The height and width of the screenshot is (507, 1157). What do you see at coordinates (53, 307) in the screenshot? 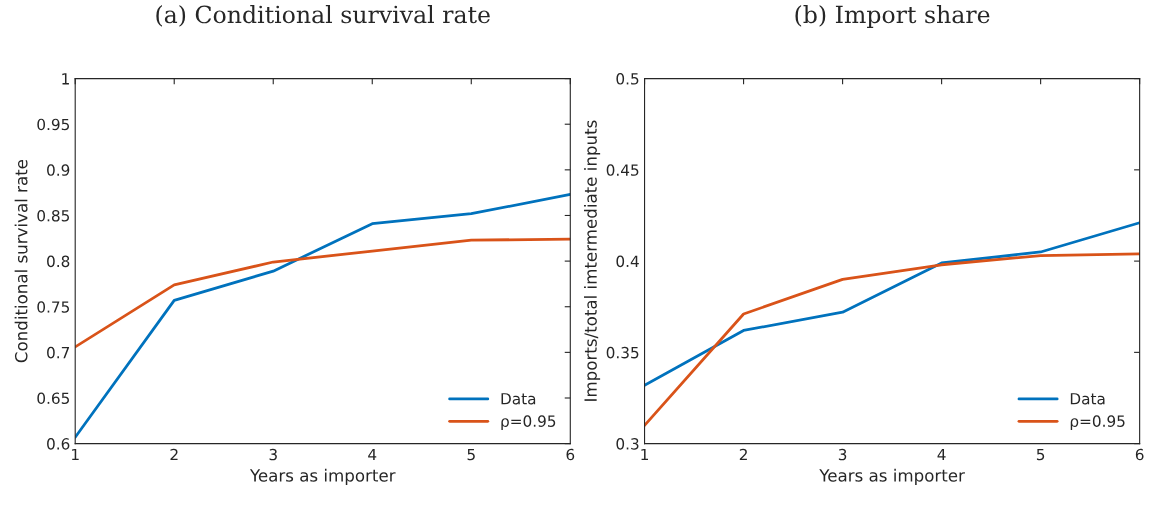
I see `y-tick-label: 0.75` at bounding box center [53, 307].